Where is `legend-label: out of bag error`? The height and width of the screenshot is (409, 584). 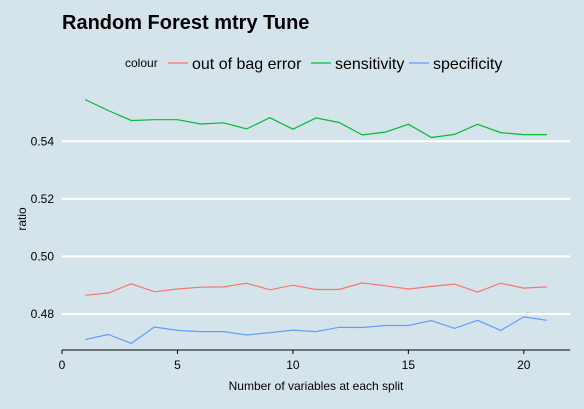 legend-label: out of bag error is located at coordinates (247, 64).